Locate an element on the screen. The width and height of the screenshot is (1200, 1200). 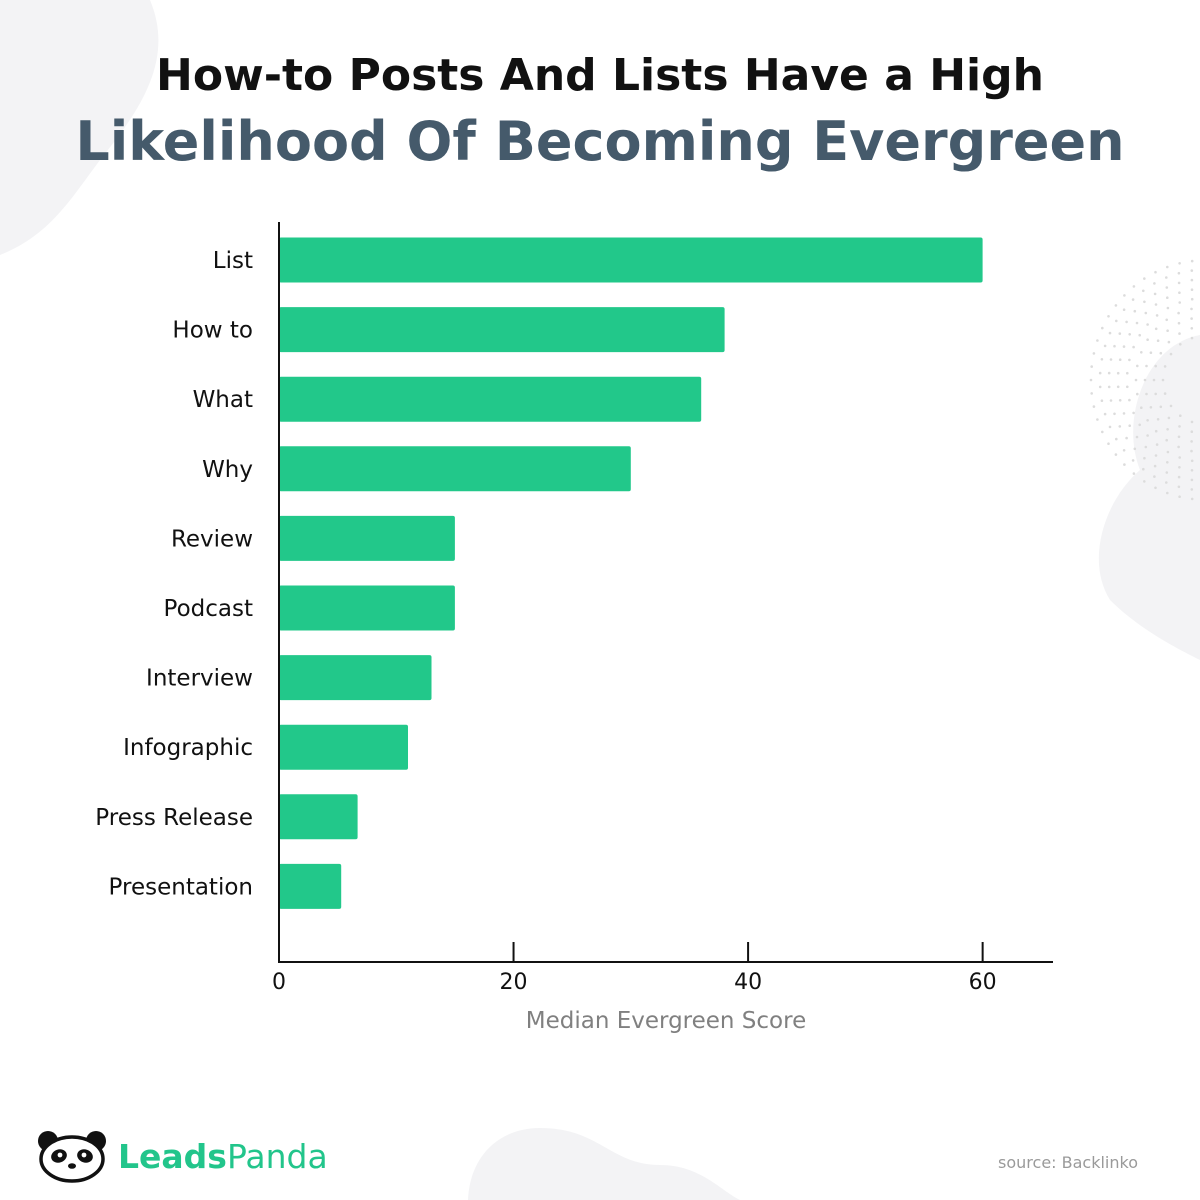
category-label: Interview is located at coordinates (199, 679).